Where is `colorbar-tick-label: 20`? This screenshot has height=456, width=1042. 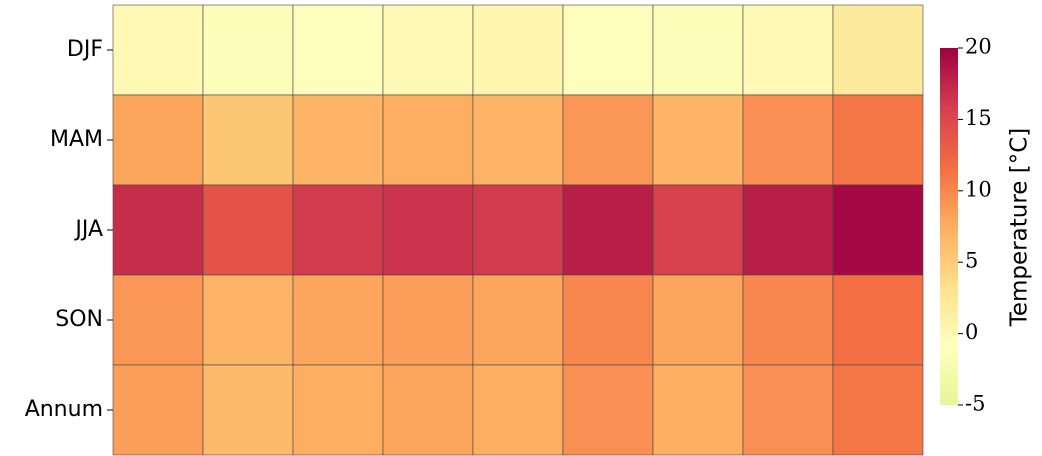
colorbar-tick-label: 20 is located at coordinates (978, 47).